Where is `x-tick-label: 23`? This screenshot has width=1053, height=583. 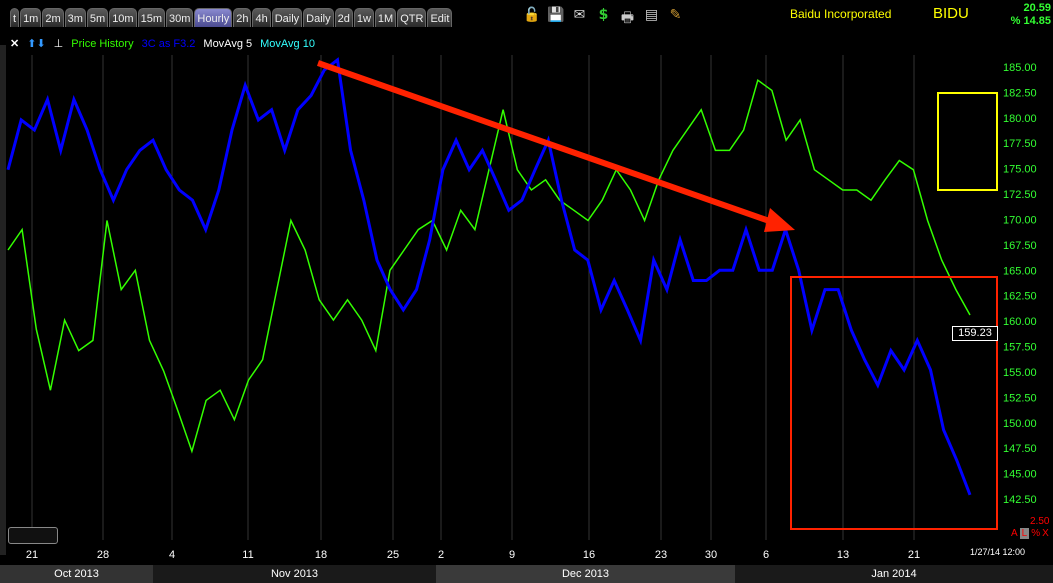 x-tick-label: 23 is located at coordinates (661, 555).